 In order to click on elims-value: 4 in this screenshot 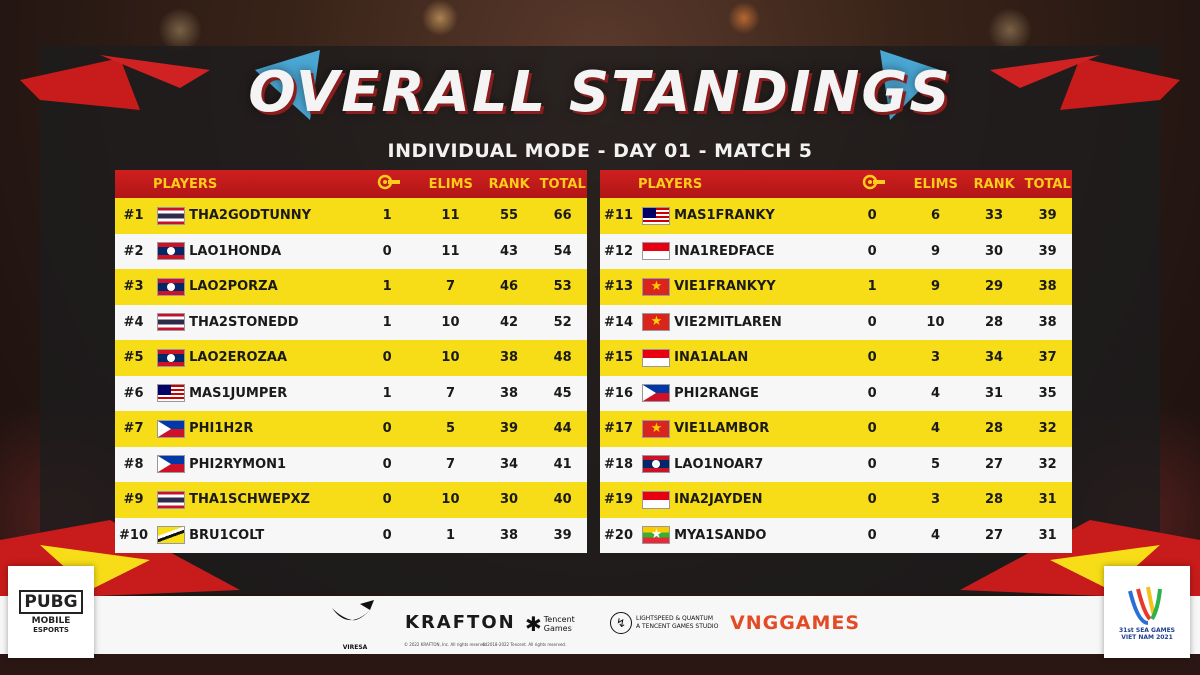, I will do `click(935, 429)`.